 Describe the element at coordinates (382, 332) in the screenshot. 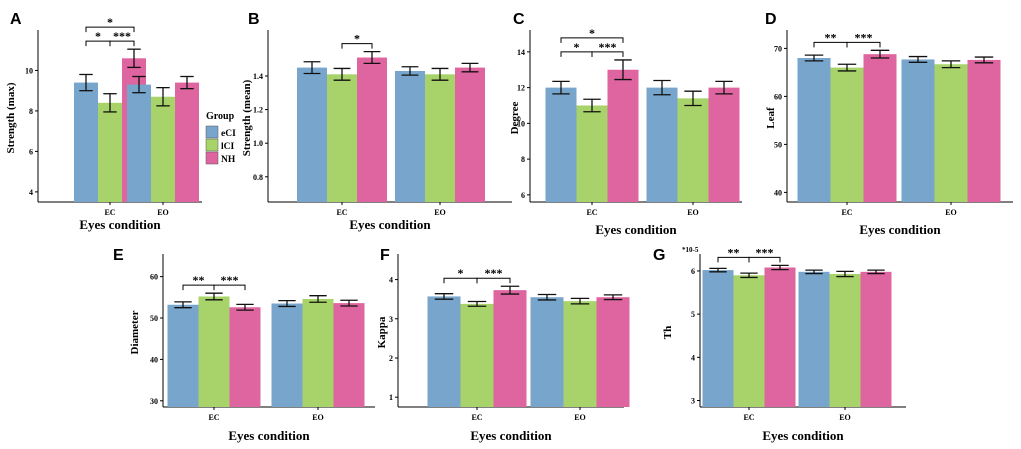

I see `y-axis-label: Kappa` at that location.